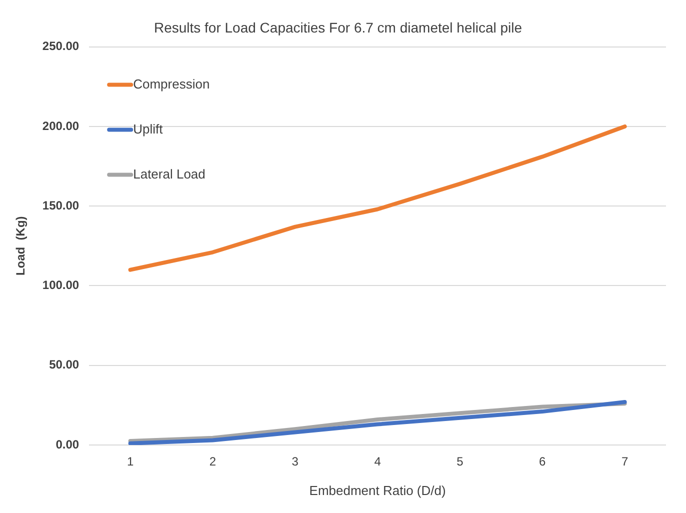  What do you see at coordinates (61, 205) in the screenshot?
I see `y-tick-label: 150.00` at bounding box center [61, 205].